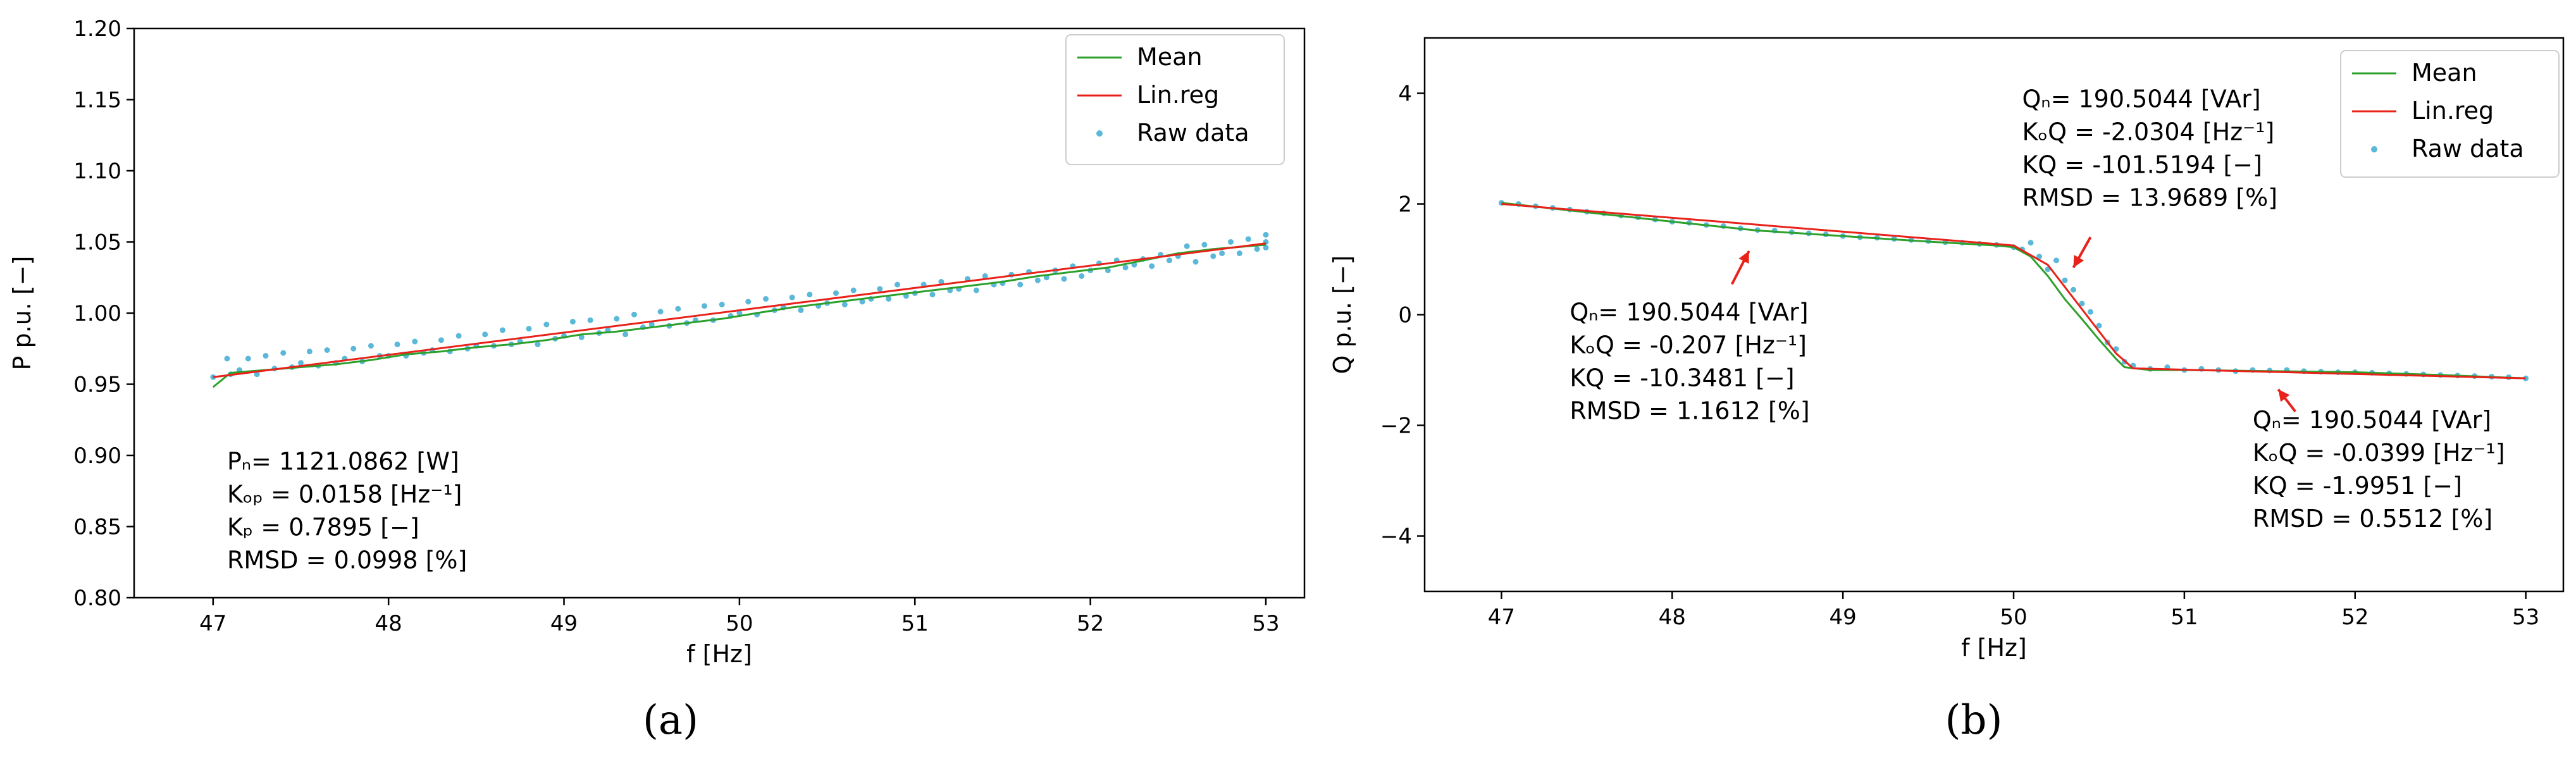 The width and height of the screenshot is (2576, 759). I want to click on caption-b: (b), so click(1974, 720).